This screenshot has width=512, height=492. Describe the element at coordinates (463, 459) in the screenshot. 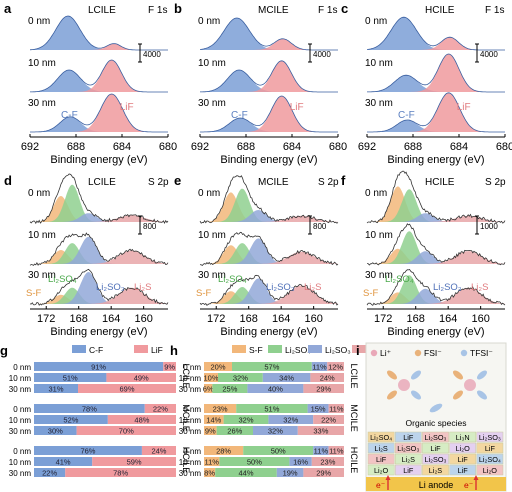

I see `sei-cell-label: LiF` at that location.